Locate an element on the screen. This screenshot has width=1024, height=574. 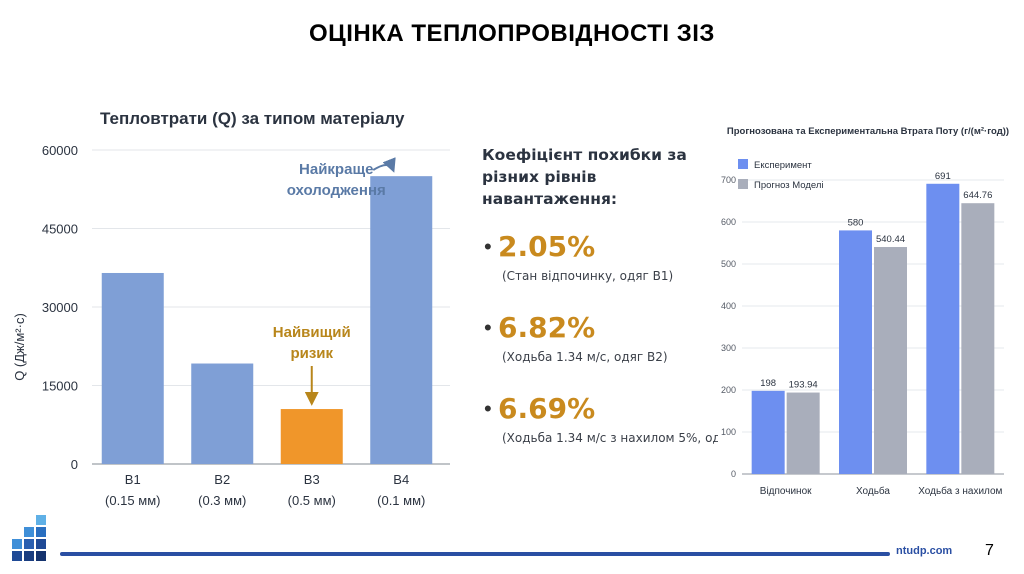
sweat-loss-data-label: 198 is located at coordinates (768, 383).